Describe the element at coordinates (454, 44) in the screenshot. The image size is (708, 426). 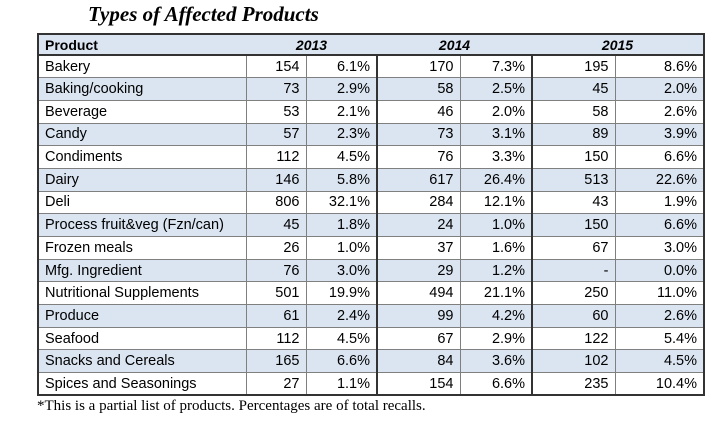
I see `header-year-2014: 2014` at that location.